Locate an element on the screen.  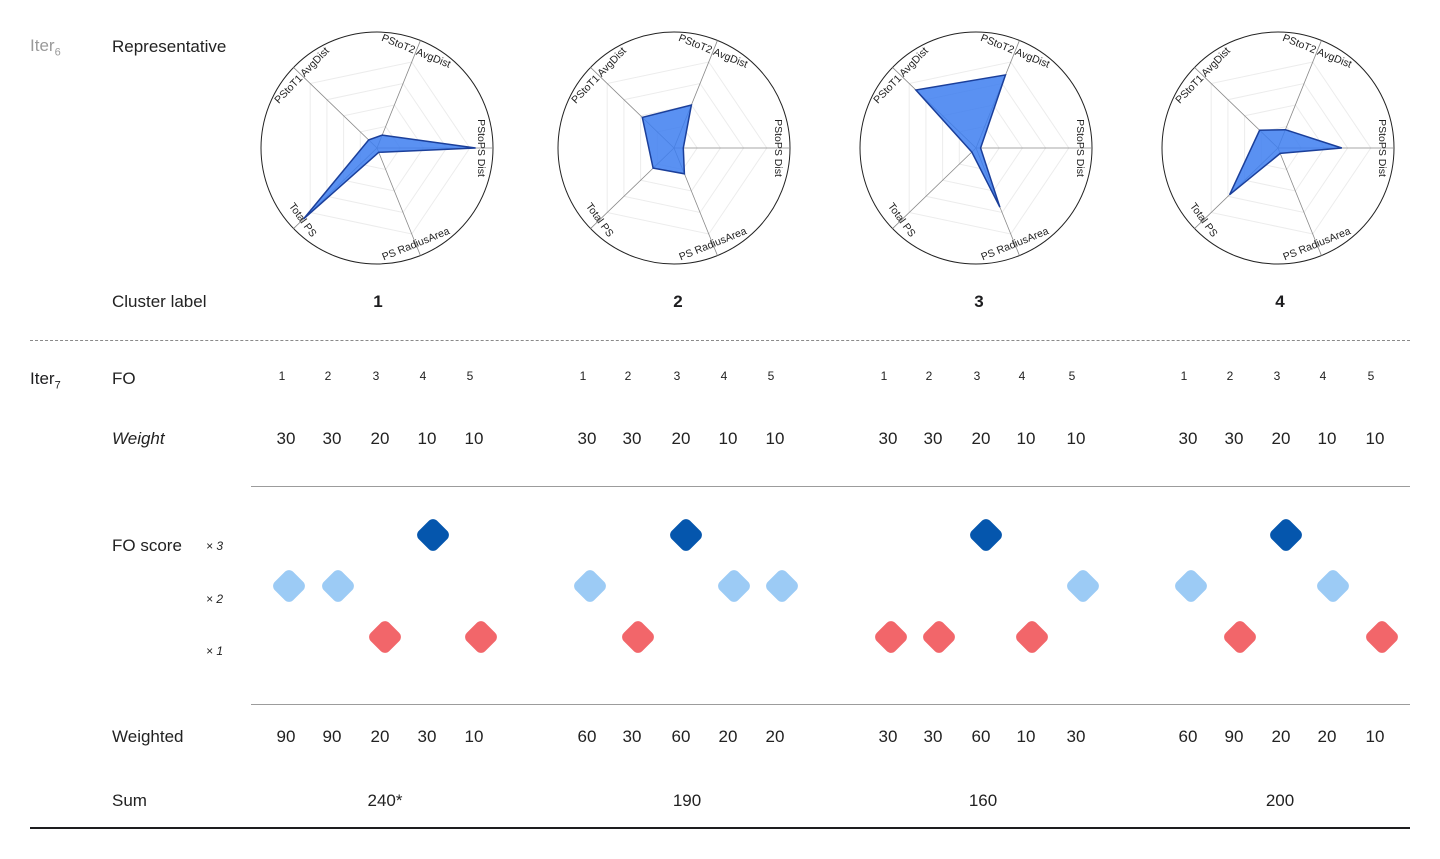
multiplier-x2: × 2 is located at coordinates (215, 599).